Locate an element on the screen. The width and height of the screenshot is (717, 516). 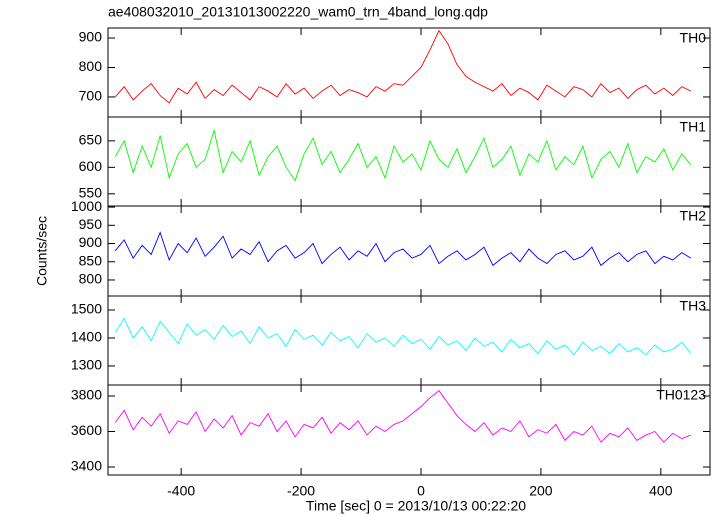
x-tick-label: 200 is located at coordinates (541, 491).